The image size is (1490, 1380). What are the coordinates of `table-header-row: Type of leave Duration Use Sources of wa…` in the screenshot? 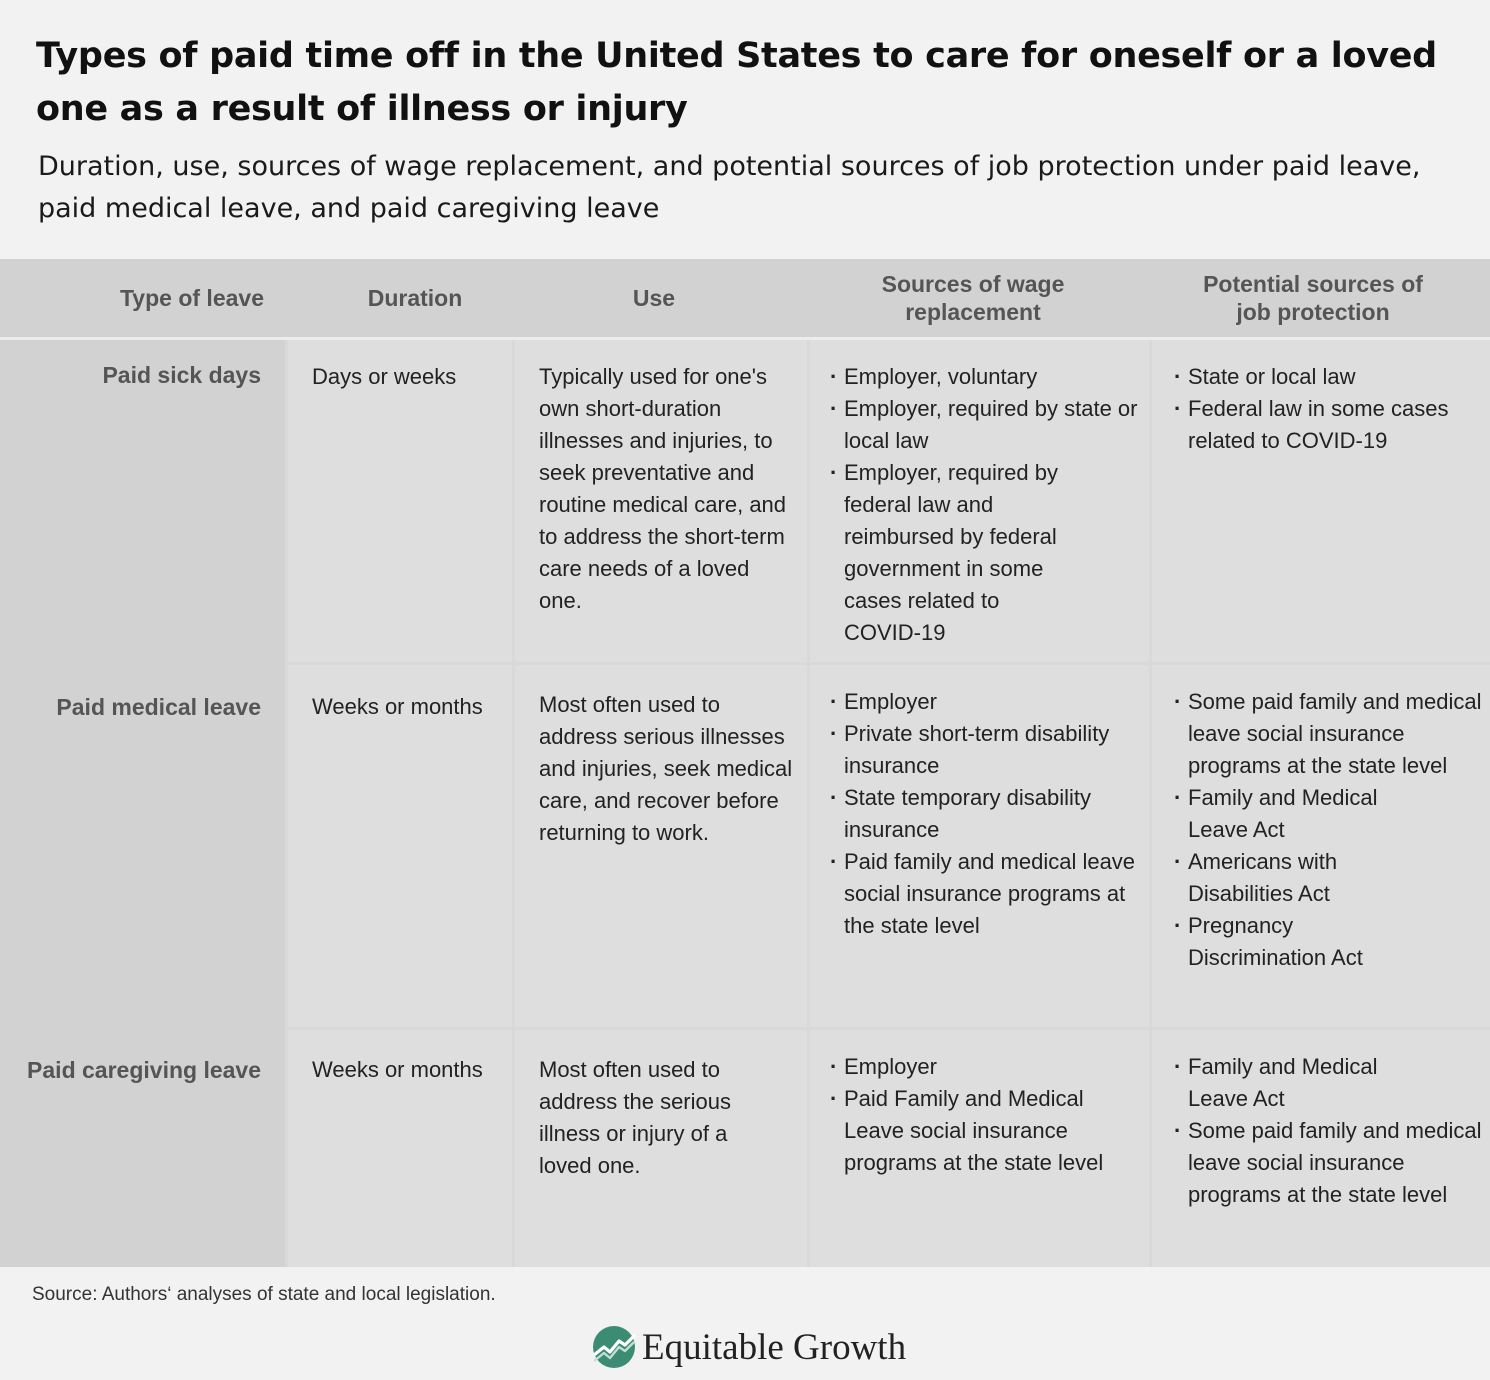 It's located at (745, 299).